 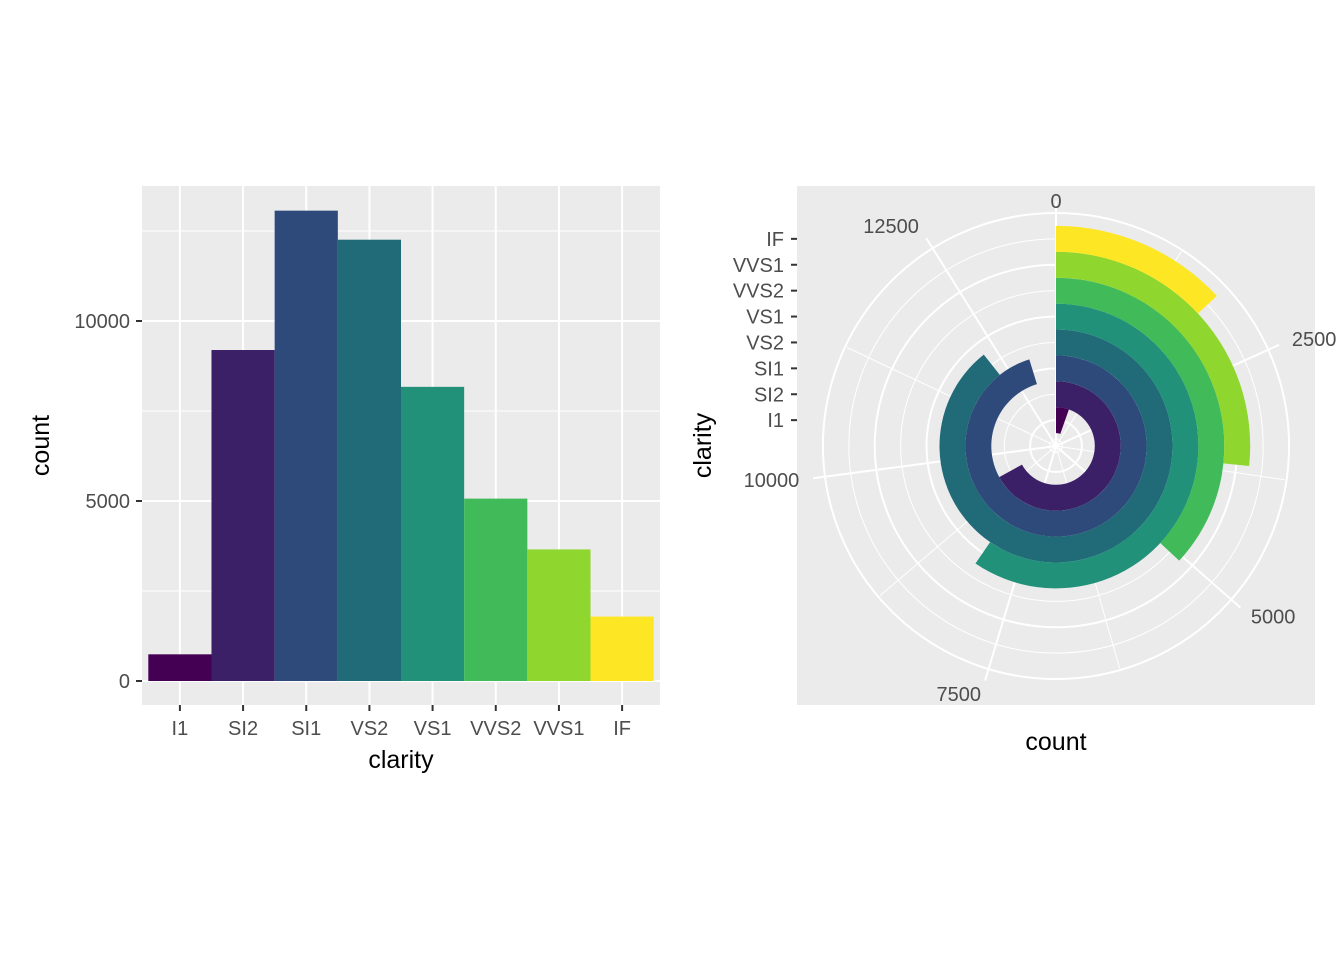 What do you see at coordinates (758, 292) in the screenshot?
I see `r-tick-label: VVS2` at bounding box center [758, 292].